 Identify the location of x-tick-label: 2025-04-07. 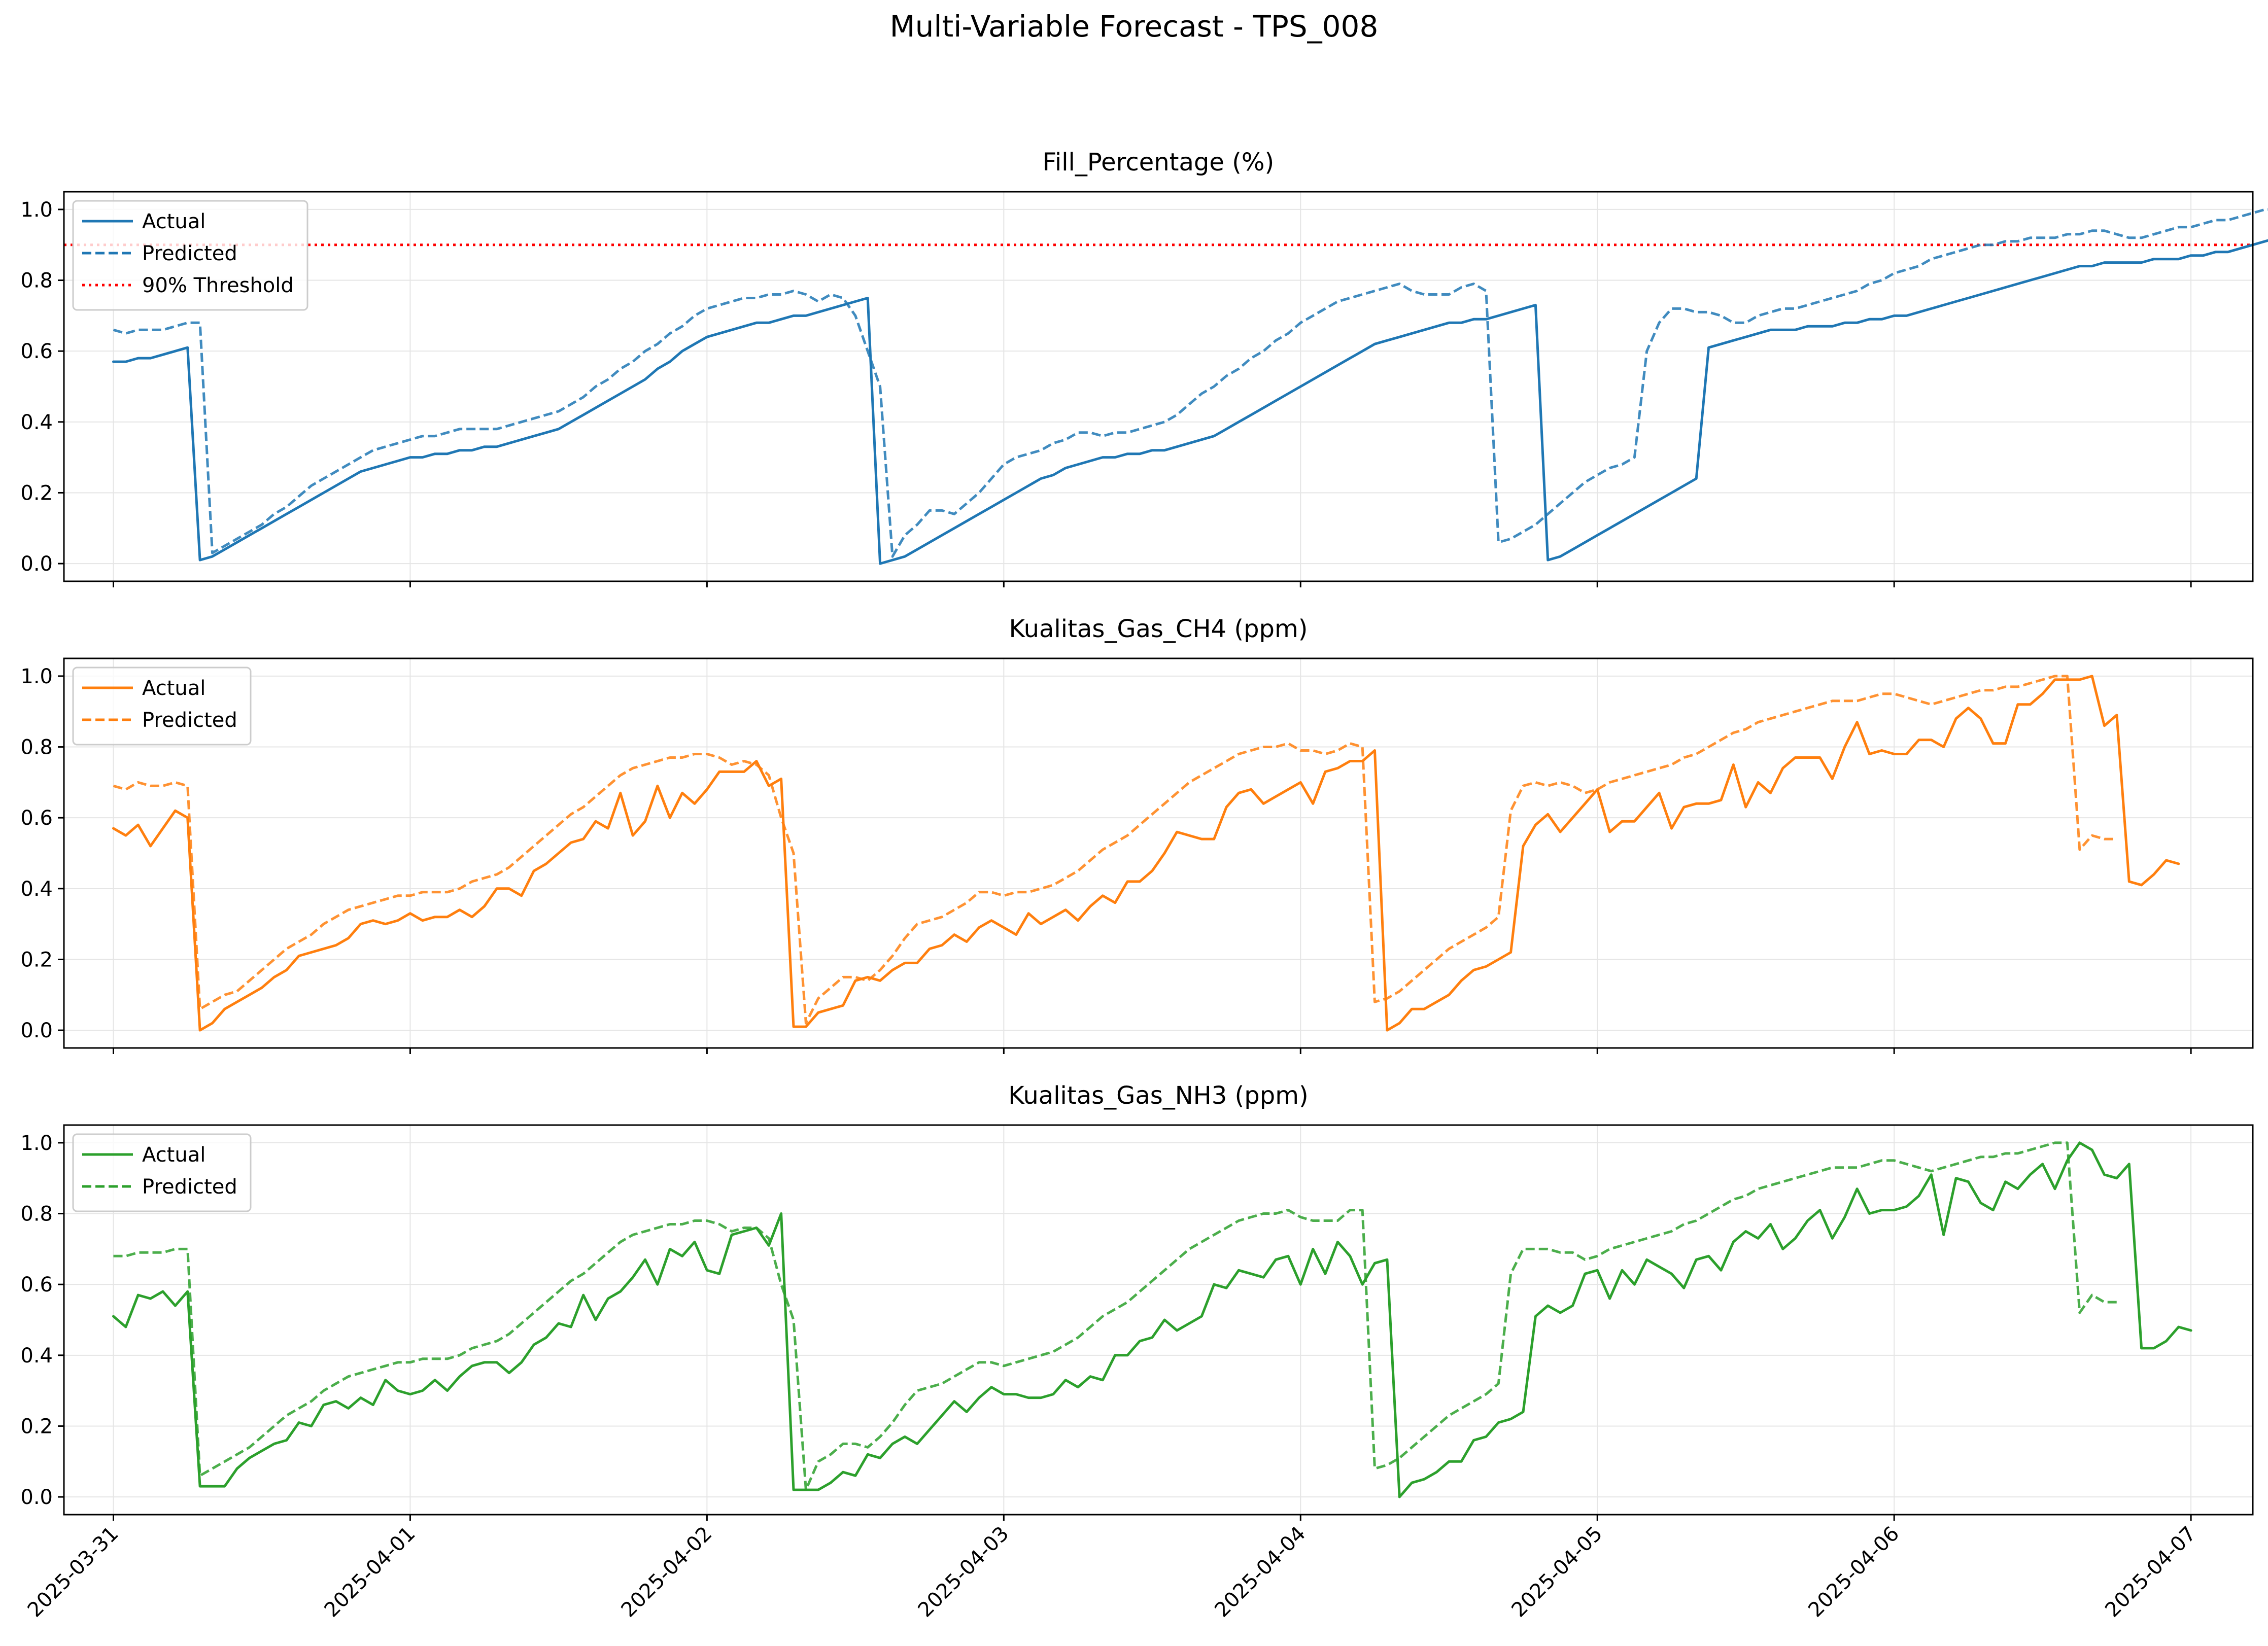
(2151, 1572).